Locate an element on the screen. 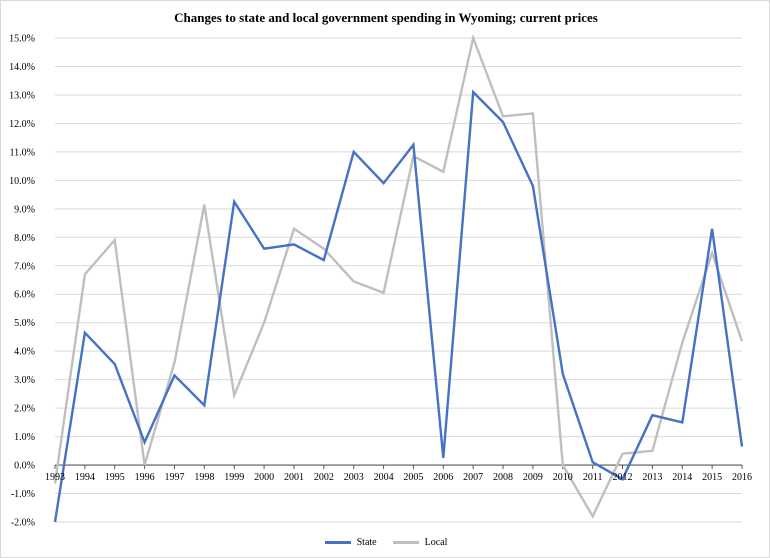 The height and width of the screenshot is (558, 770). y-tick-label: 3.0% is located at coordinates (24, 380).